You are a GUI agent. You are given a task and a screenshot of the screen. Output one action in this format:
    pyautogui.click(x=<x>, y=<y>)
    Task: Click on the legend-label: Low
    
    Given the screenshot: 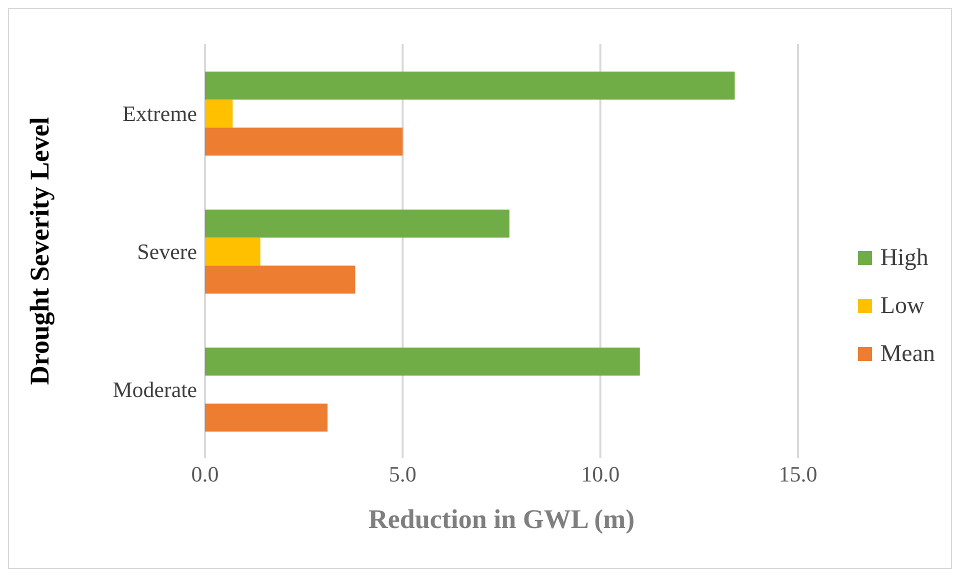 What is the action you would take?
    pyautogui.click(x=902, y=306)
    